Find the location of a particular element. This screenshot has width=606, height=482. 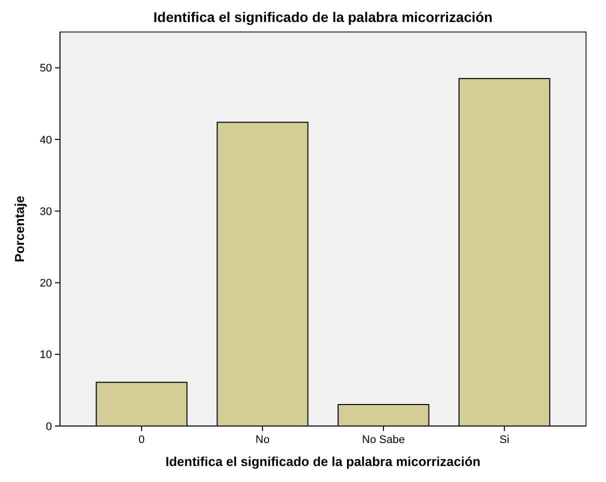

y-tick-label: 30 is located at coordinates (46, 212).